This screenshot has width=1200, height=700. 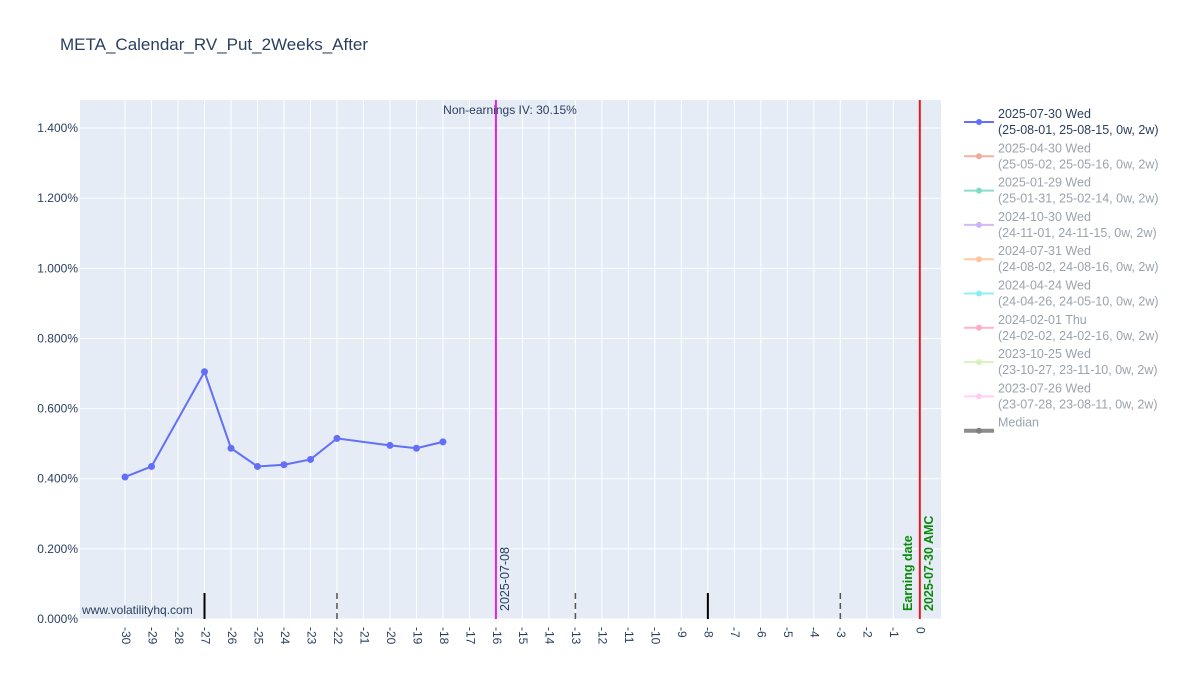 I want to click on x-tick-label: -8, so click(x=709, y=632).